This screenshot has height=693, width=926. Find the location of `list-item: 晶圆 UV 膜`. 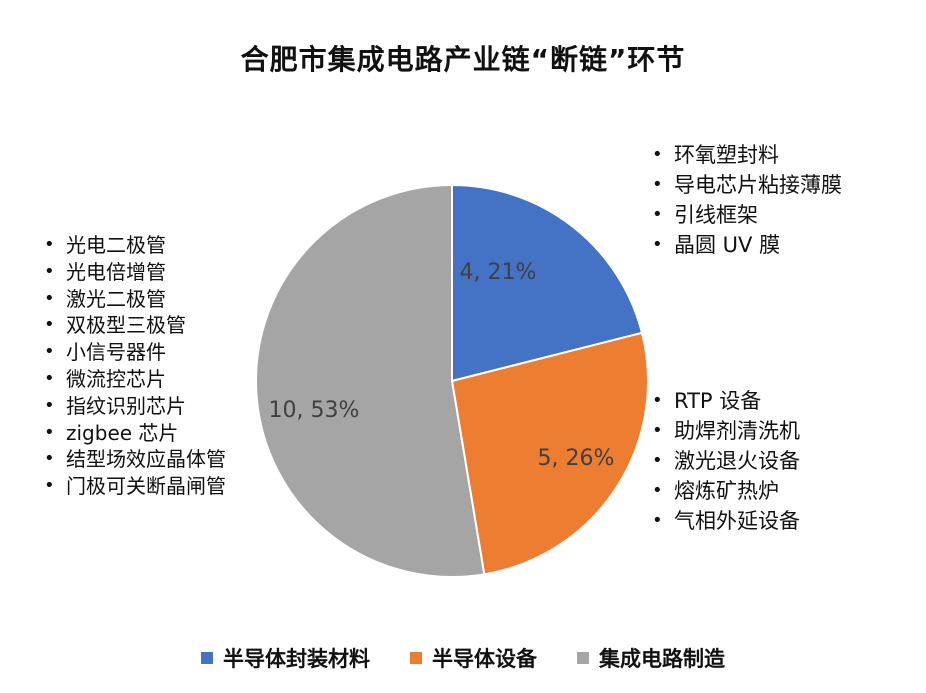

list-item: 晶圆 UV 膜 is located at coordinates (745, 245).